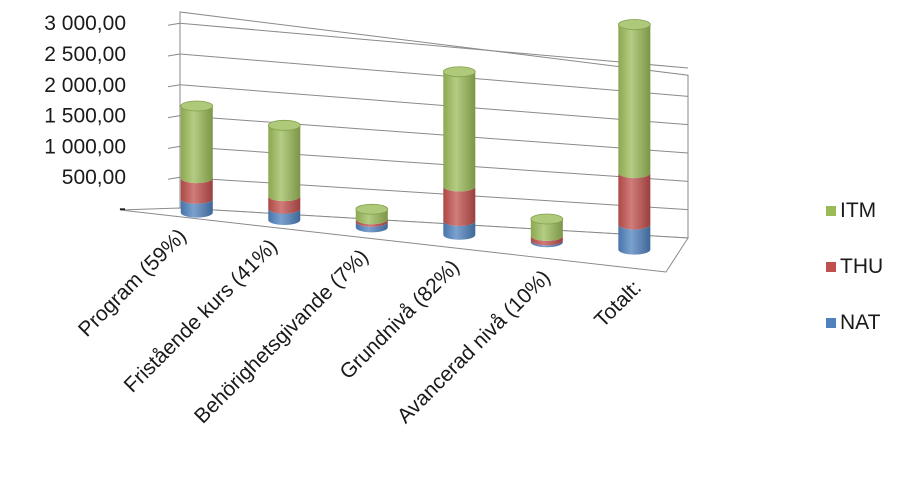  I want to click on legend-swatch-thu, so click(831, 267).